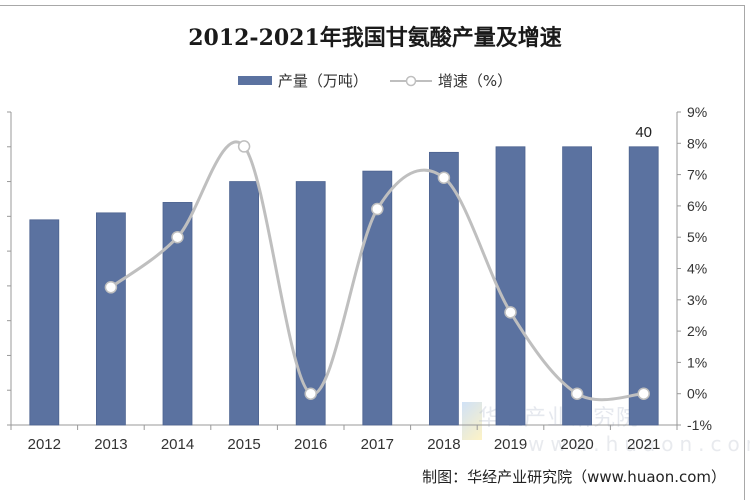 The image size is (750, 500). I want to click on bar-2016, so click(310, 303).